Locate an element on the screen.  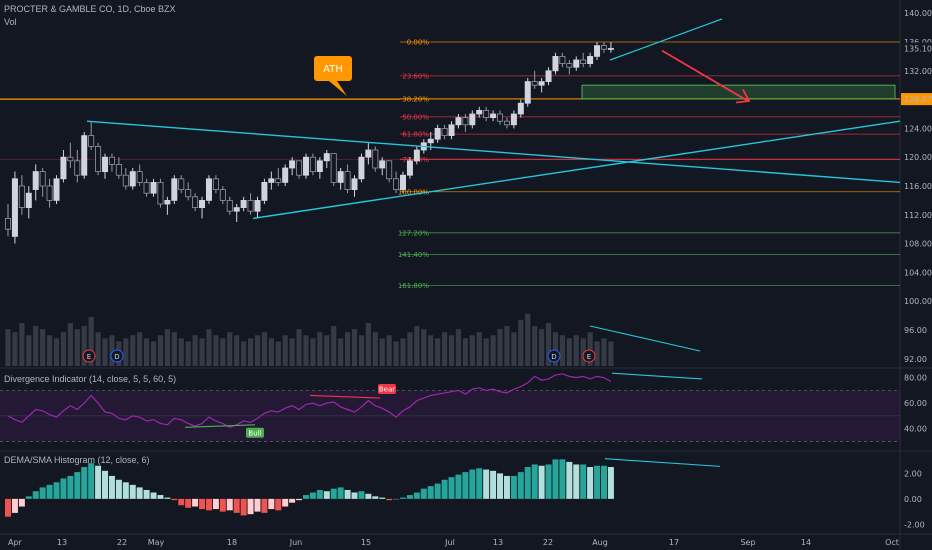
price-tick: 120.00 is located at coordinates (918, 157).